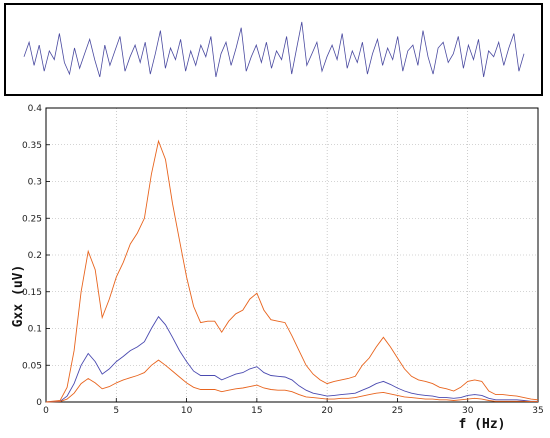 This screenshot has height=438, width=550. I want to click on y-tick-label: 0.35, so click(32, 146).